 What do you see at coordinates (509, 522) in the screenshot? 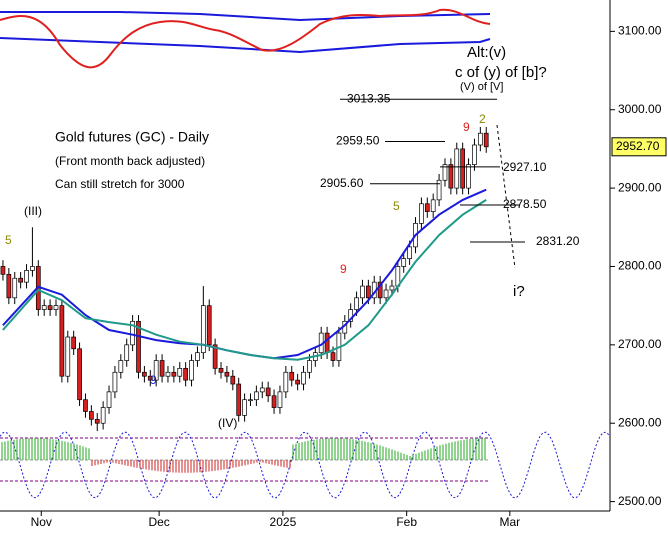
I see `x-tick-label: Mar` at bounding box center [509, 522].